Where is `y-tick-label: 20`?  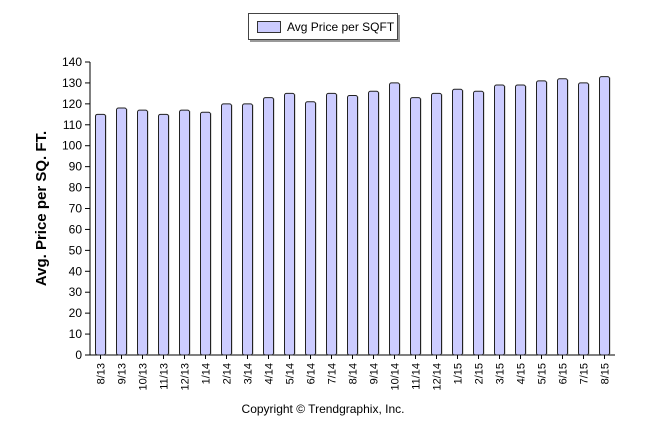
y-tick-label: 20 is located at coordinates (76, 313).